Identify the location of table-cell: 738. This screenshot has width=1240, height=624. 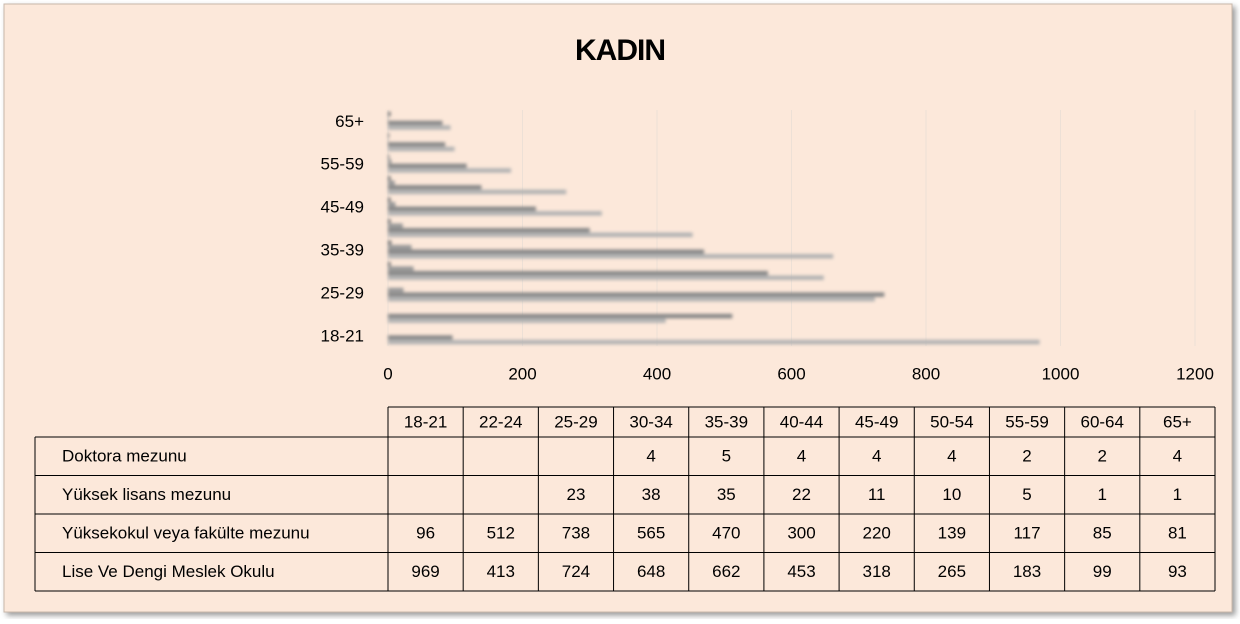
(576, 533).